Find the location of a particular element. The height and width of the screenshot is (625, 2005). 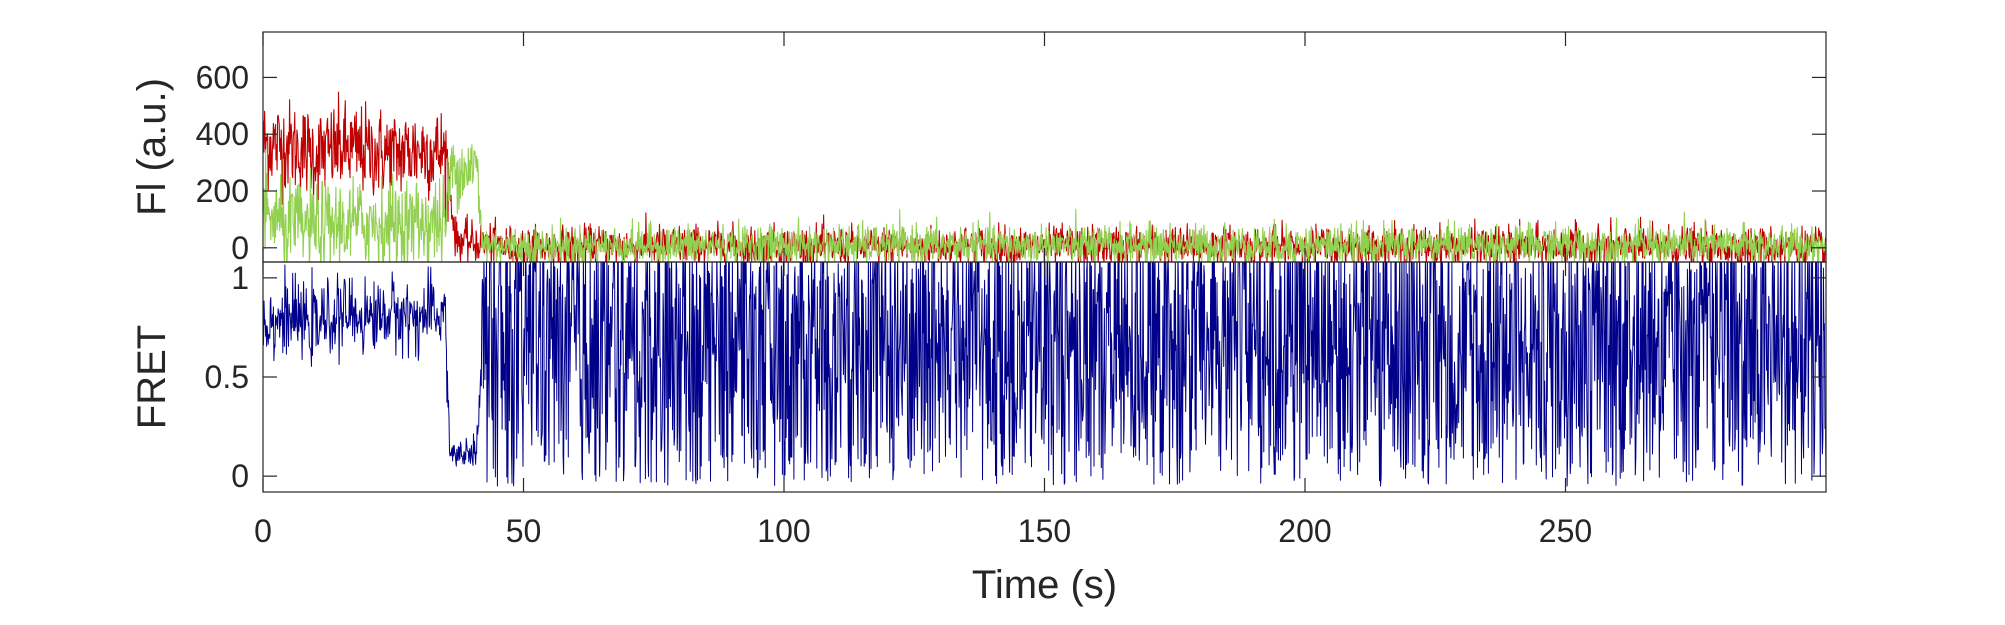

x-tick-label: 100 is located at coordinates (783, 531).